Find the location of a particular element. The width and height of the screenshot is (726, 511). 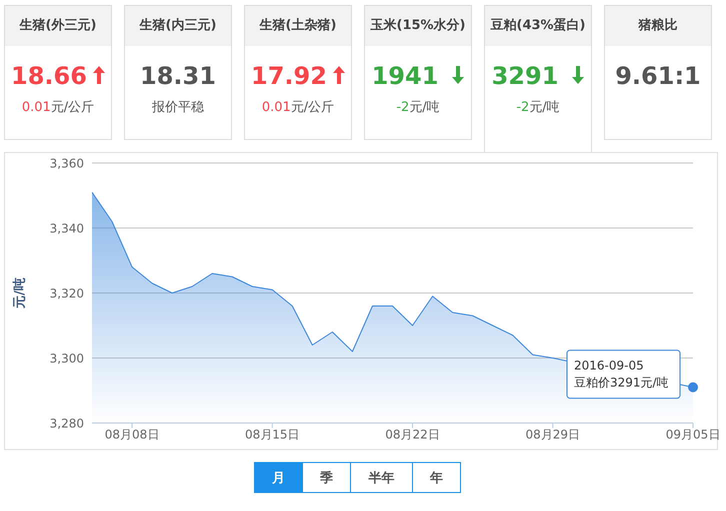

category-label: 生猪(外三元) is located at coordinates (58, 26).